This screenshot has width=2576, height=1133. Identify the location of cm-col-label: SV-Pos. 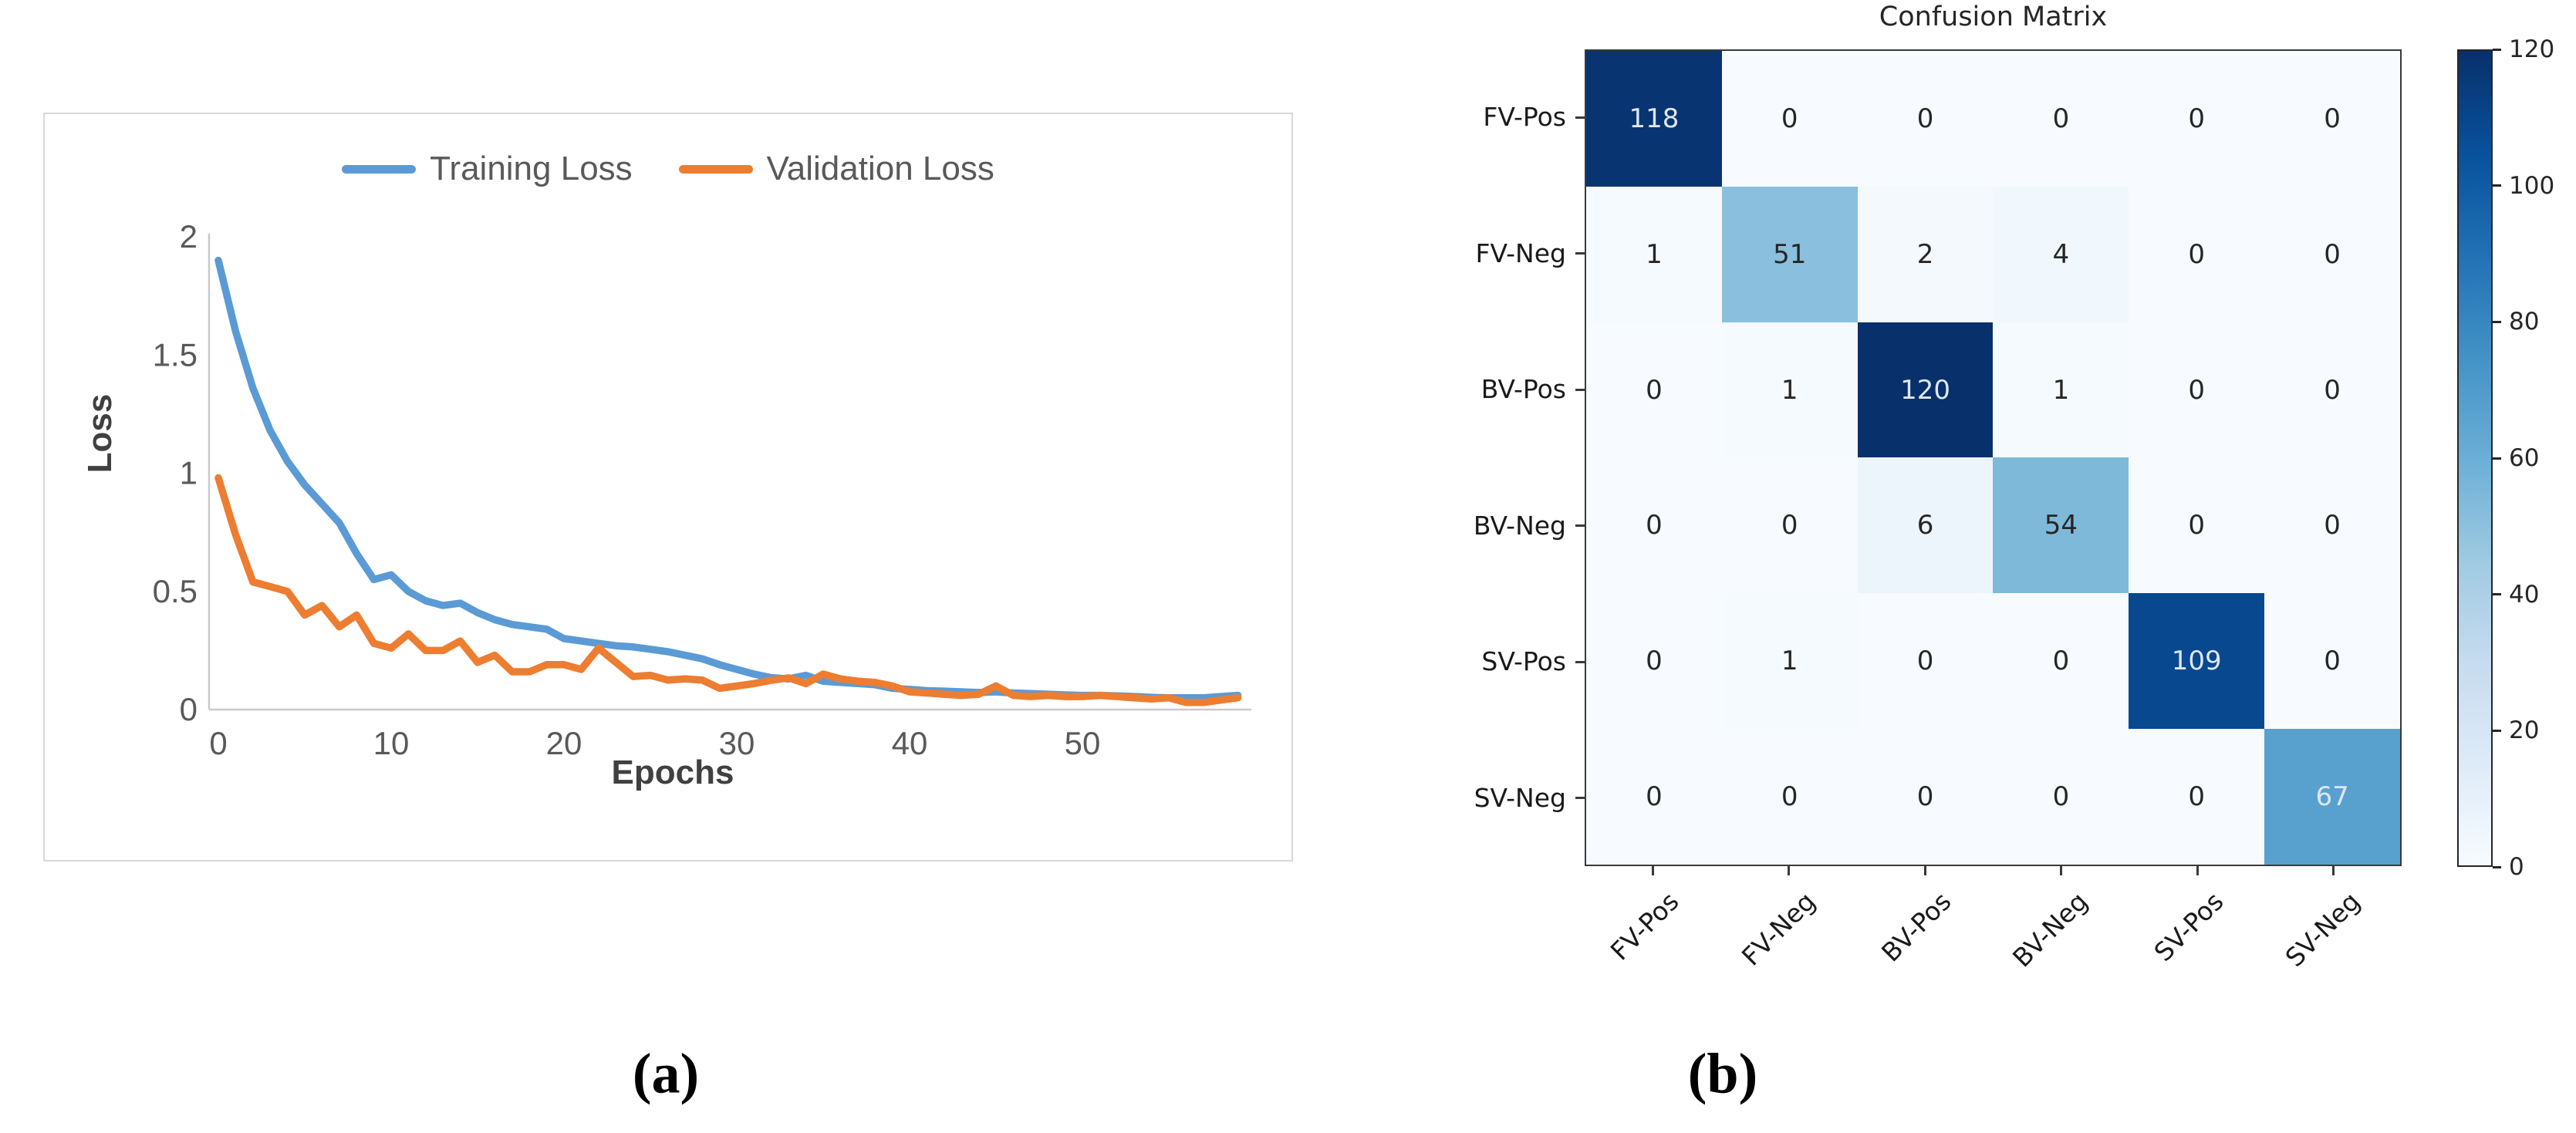
(2189, 927).